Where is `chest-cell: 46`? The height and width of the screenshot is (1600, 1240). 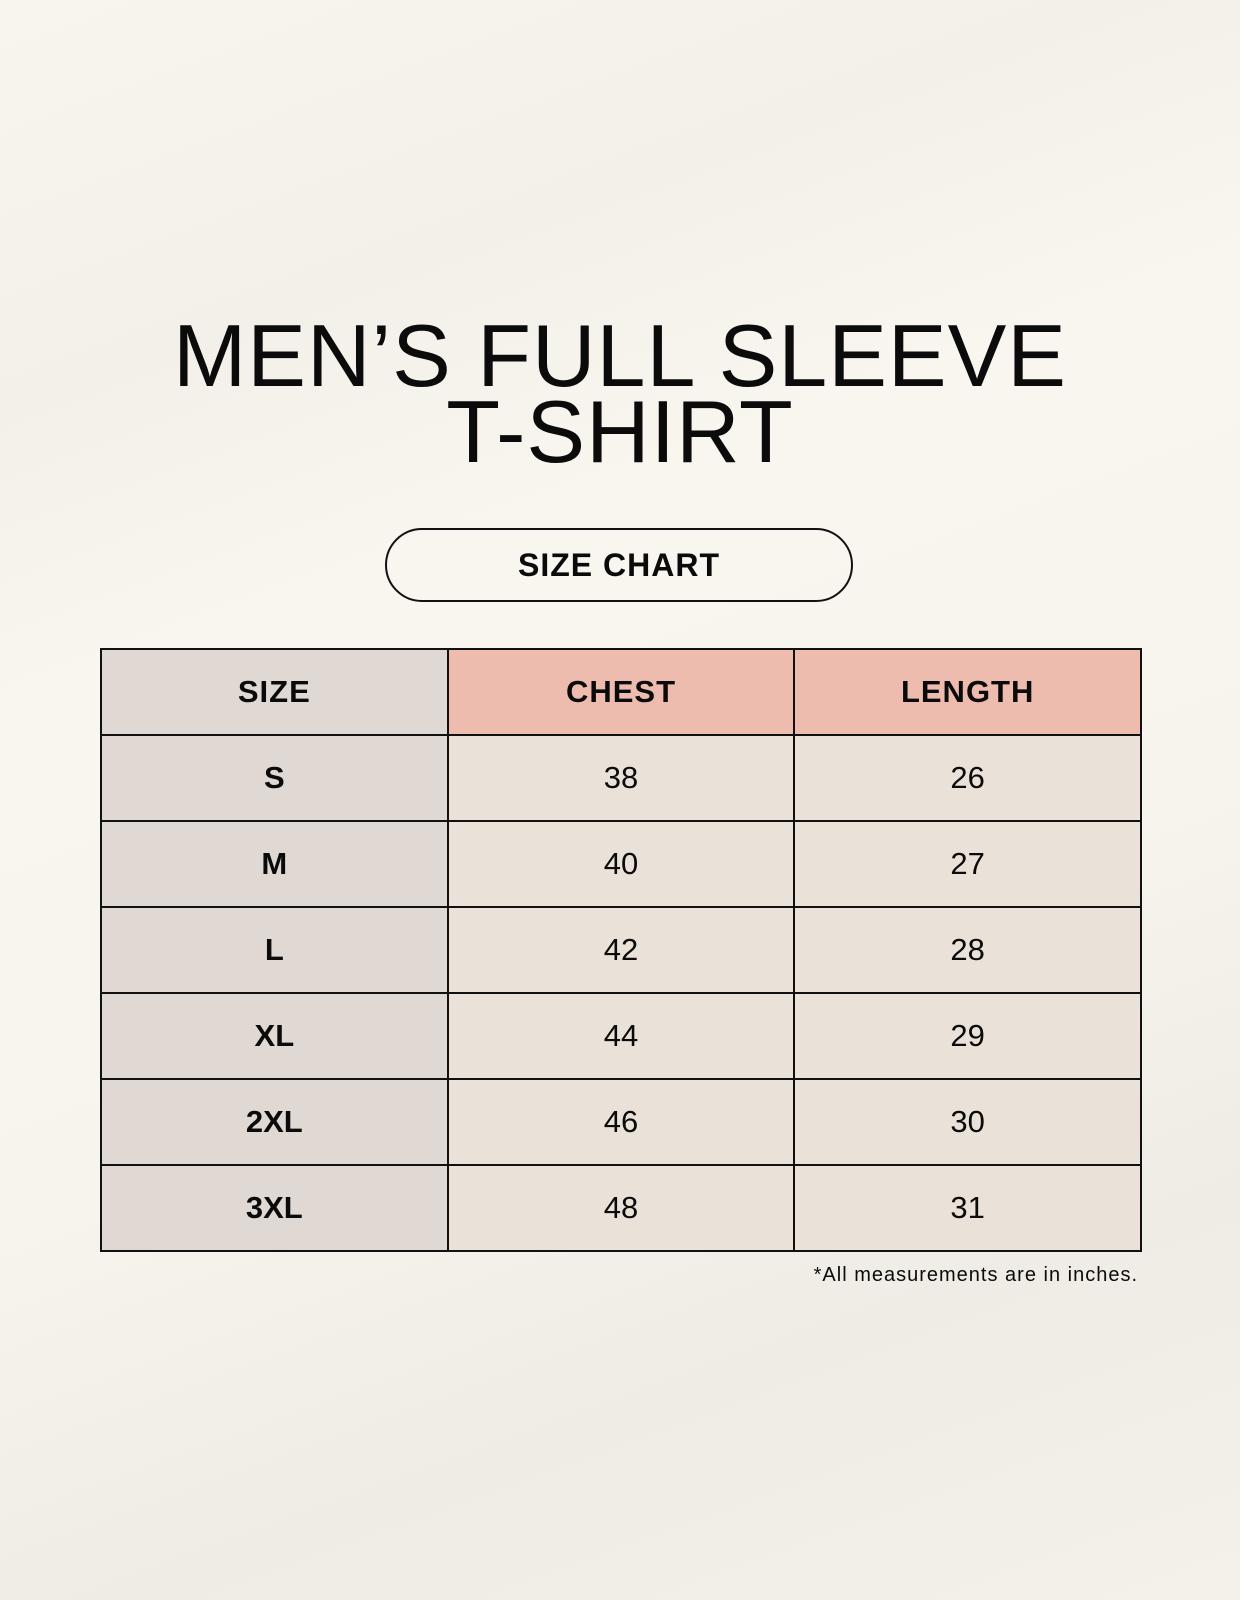 chest-cell: 46 is located at coordinates (621, 1122).